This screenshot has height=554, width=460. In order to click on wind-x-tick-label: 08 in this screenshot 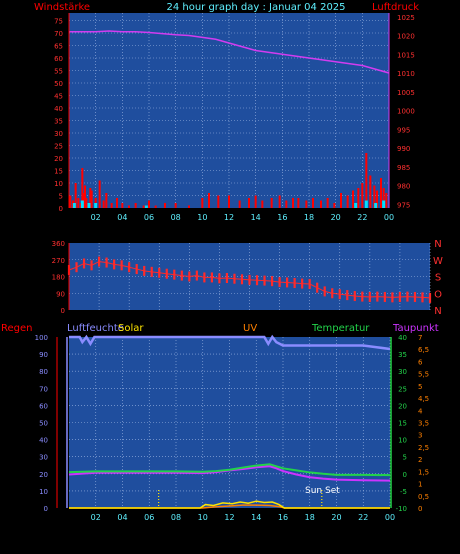, I will do `click(176, 217)`.